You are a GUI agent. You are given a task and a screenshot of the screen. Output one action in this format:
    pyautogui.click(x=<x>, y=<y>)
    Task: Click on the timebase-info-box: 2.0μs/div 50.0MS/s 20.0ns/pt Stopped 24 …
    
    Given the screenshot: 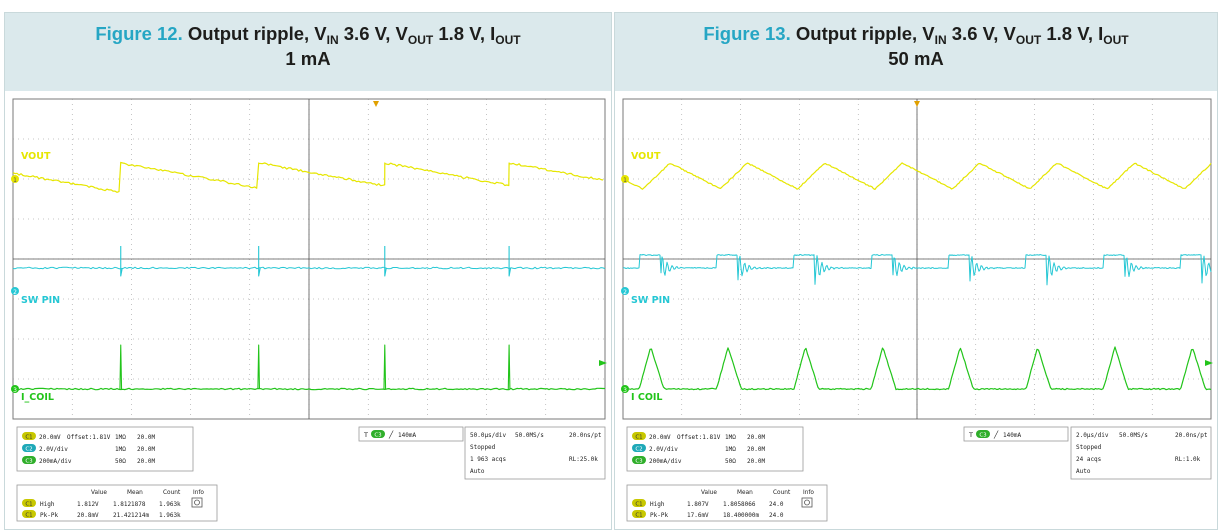 What is the action you would take?
    pyautogui.click(x=1141, y=453)
    